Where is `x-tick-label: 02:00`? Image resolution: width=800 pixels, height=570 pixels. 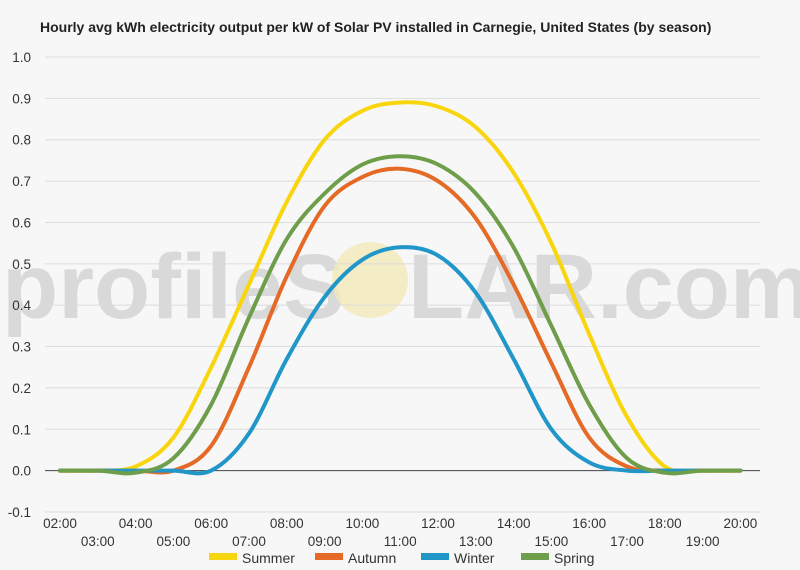
x-tick-label: 02:00 is located at coordinates (60, 523).